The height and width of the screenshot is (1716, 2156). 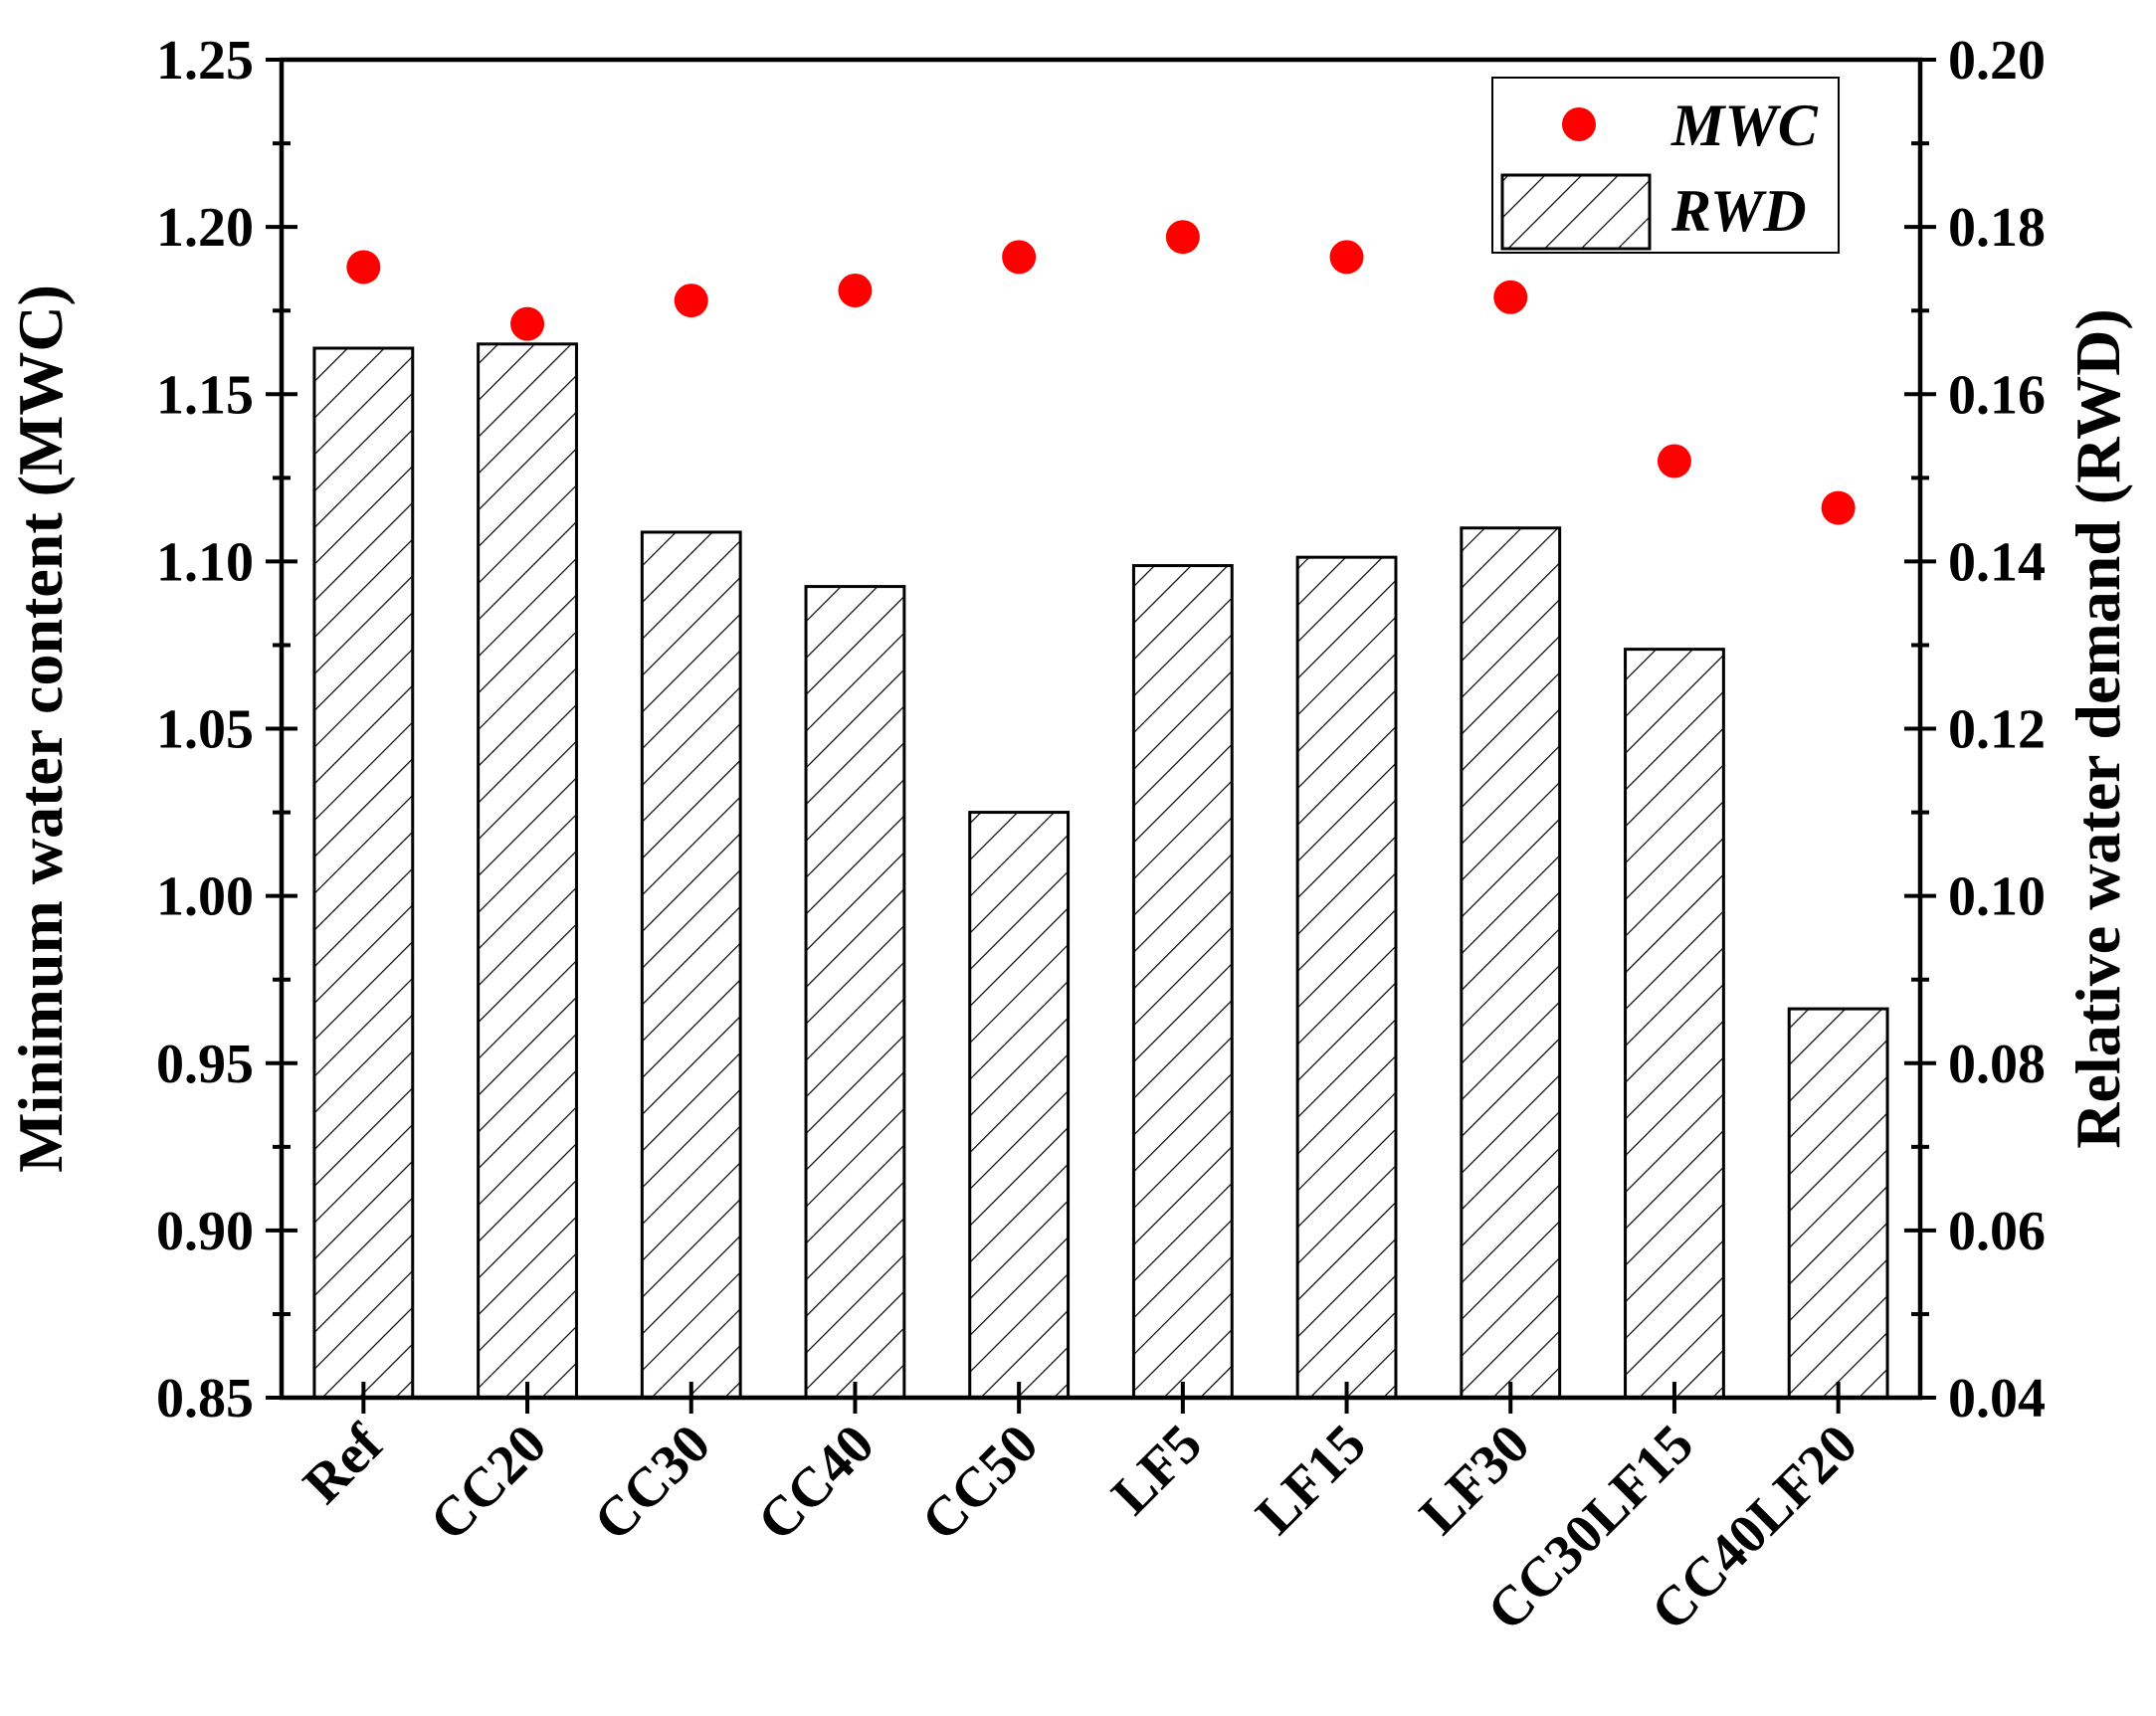 What do you see at coordinates (1674, 1024) in the screenshot?
I see `rwd-bar-cc30lf15` at bounding box center [1674, 1024].